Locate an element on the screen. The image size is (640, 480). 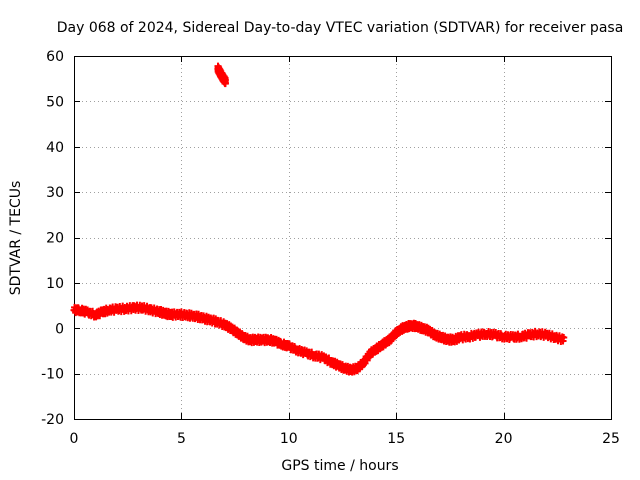
x-tick-label: 5 is located at coordinates (181, 439).